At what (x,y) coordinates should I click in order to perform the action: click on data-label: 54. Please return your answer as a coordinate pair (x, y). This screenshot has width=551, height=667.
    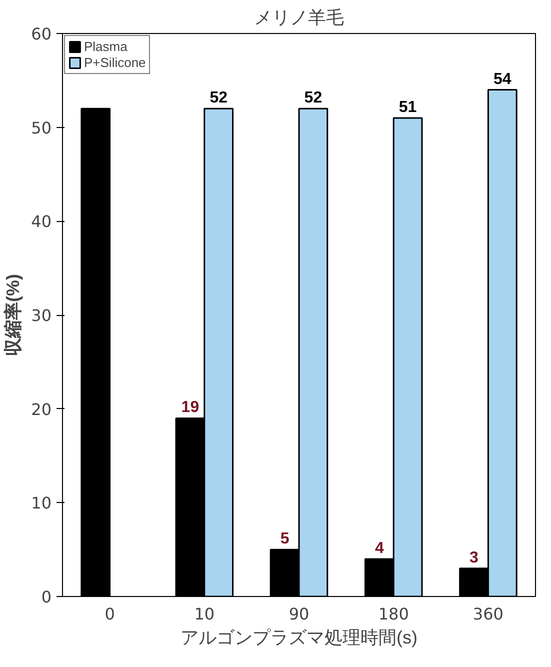
    Looking at the image, I should click on (502, 79).